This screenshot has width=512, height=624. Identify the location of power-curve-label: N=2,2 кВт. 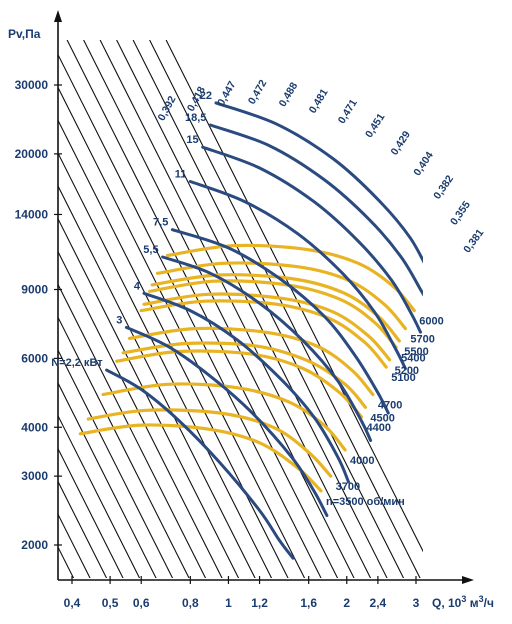
(77, 363).